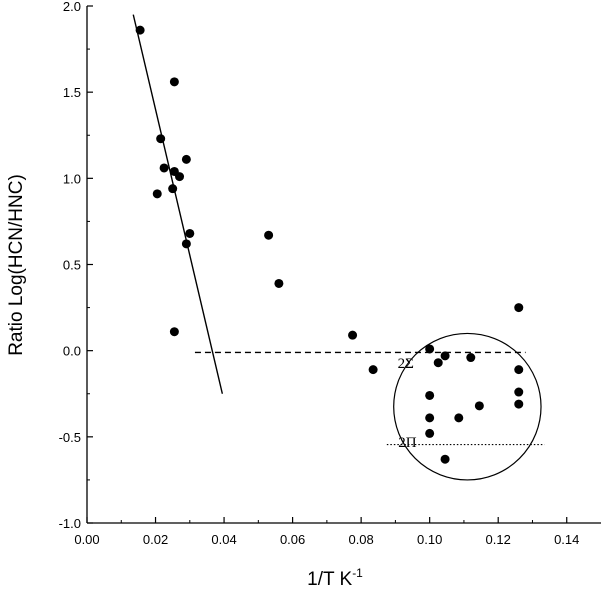 This screenshot has width=603, height=590. What do you see at coordinates (360, 539) in the screenshot?
I see `x-tick-label: 0.08` at bounding box center [360, 539].